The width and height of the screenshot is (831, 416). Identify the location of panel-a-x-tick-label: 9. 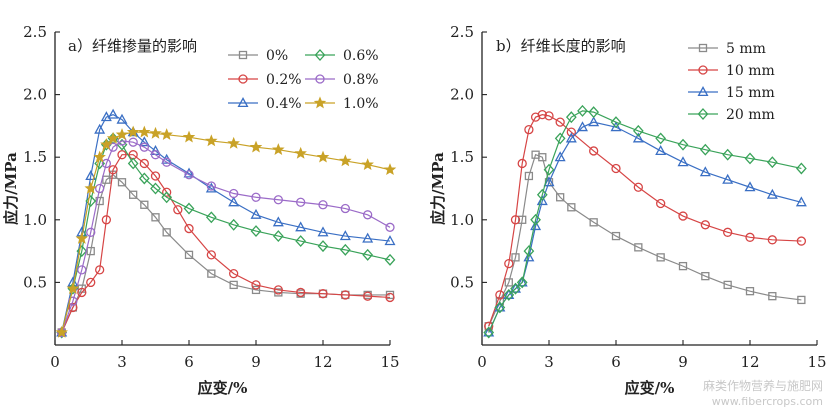
(256, 362).